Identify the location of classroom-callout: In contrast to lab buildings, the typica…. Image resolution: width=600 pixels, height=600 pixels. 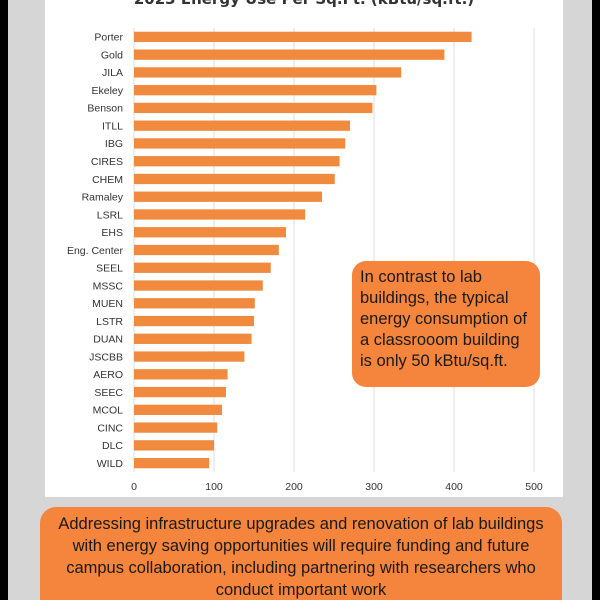
(446, 324).